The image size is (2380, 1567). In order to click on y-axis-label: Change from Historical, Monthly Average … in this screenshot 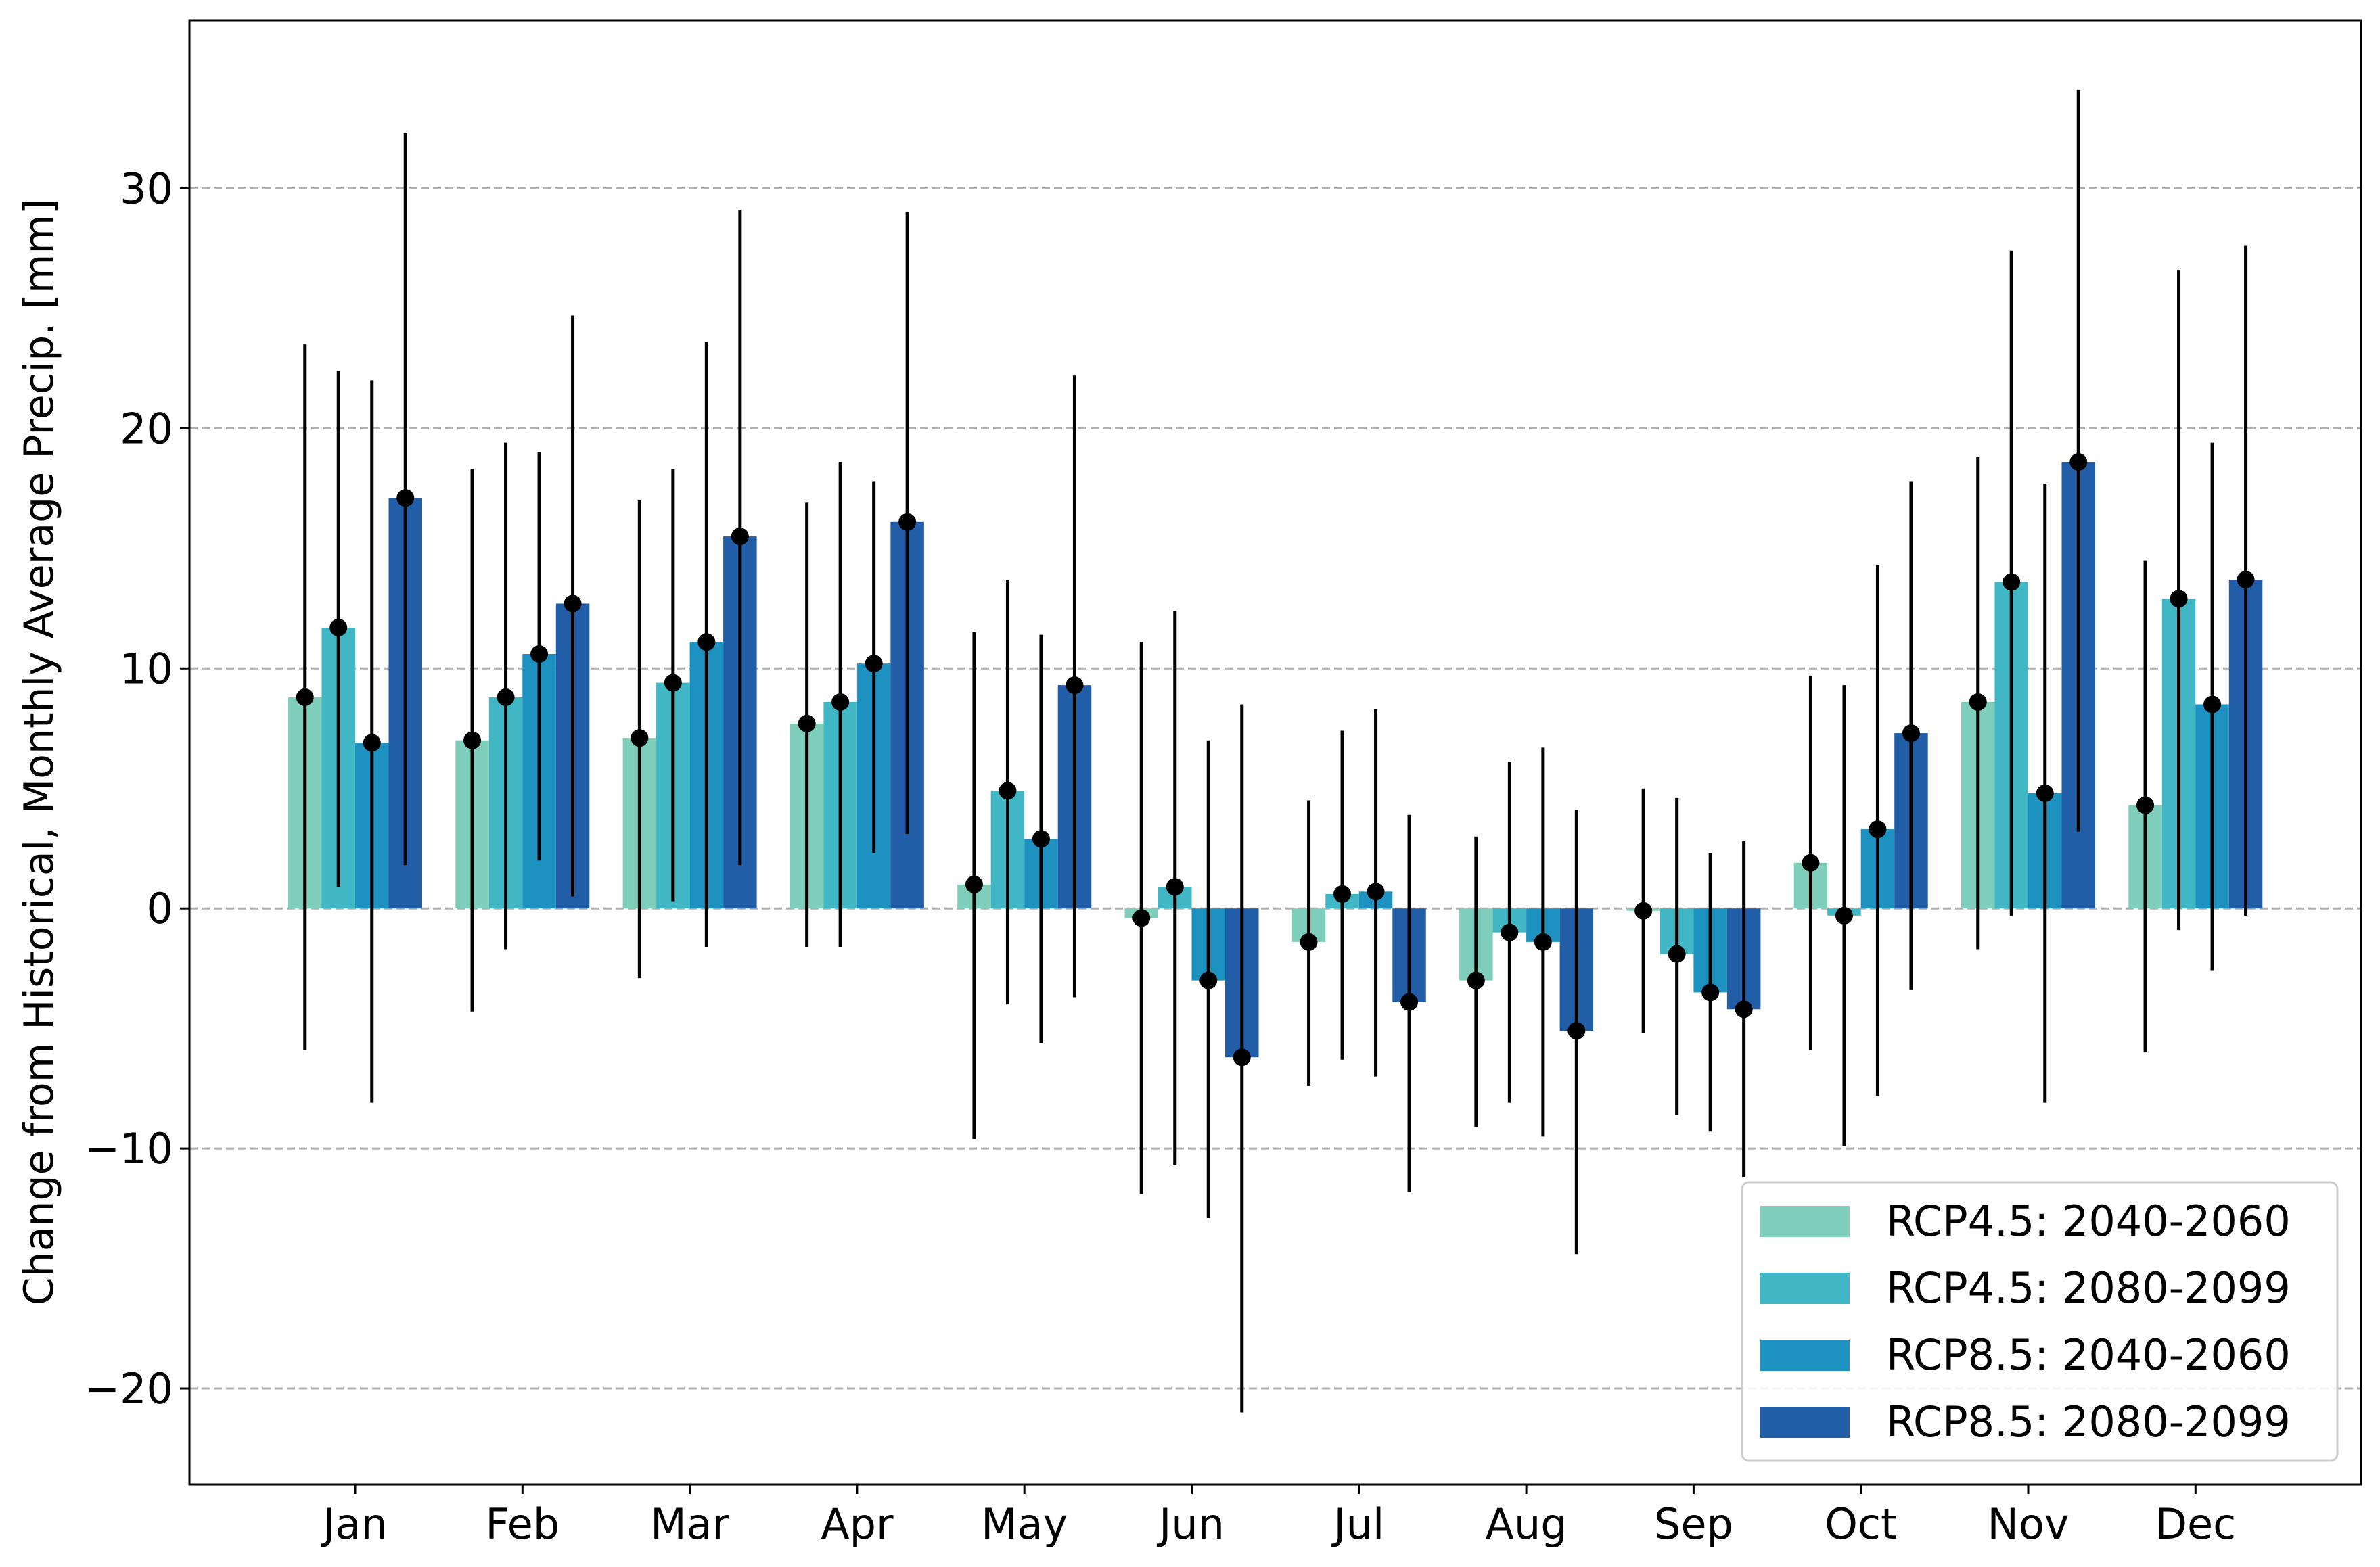, I will do `click(39, 752)`.